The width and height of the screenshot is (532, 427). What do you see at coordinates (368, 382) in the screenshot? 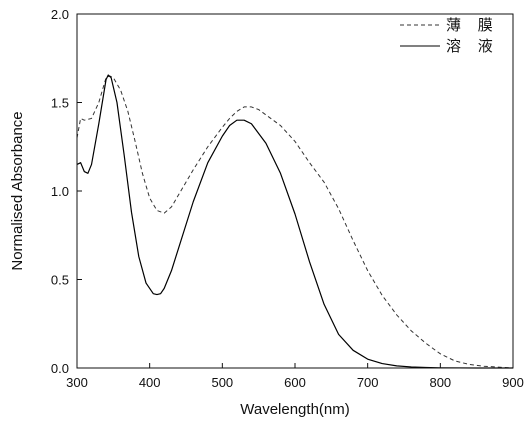
I see `x-tick-label: 700` at bounding box center [368, 382].